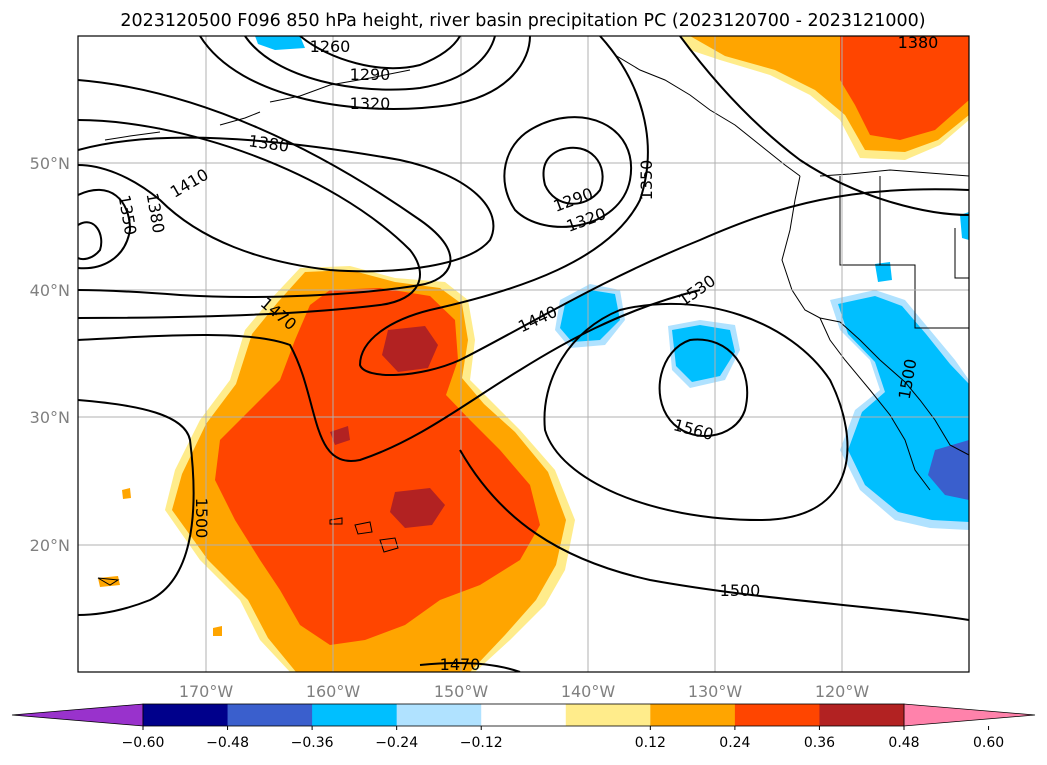  I want to click on lon-label: 140°W, so click(588, 691).